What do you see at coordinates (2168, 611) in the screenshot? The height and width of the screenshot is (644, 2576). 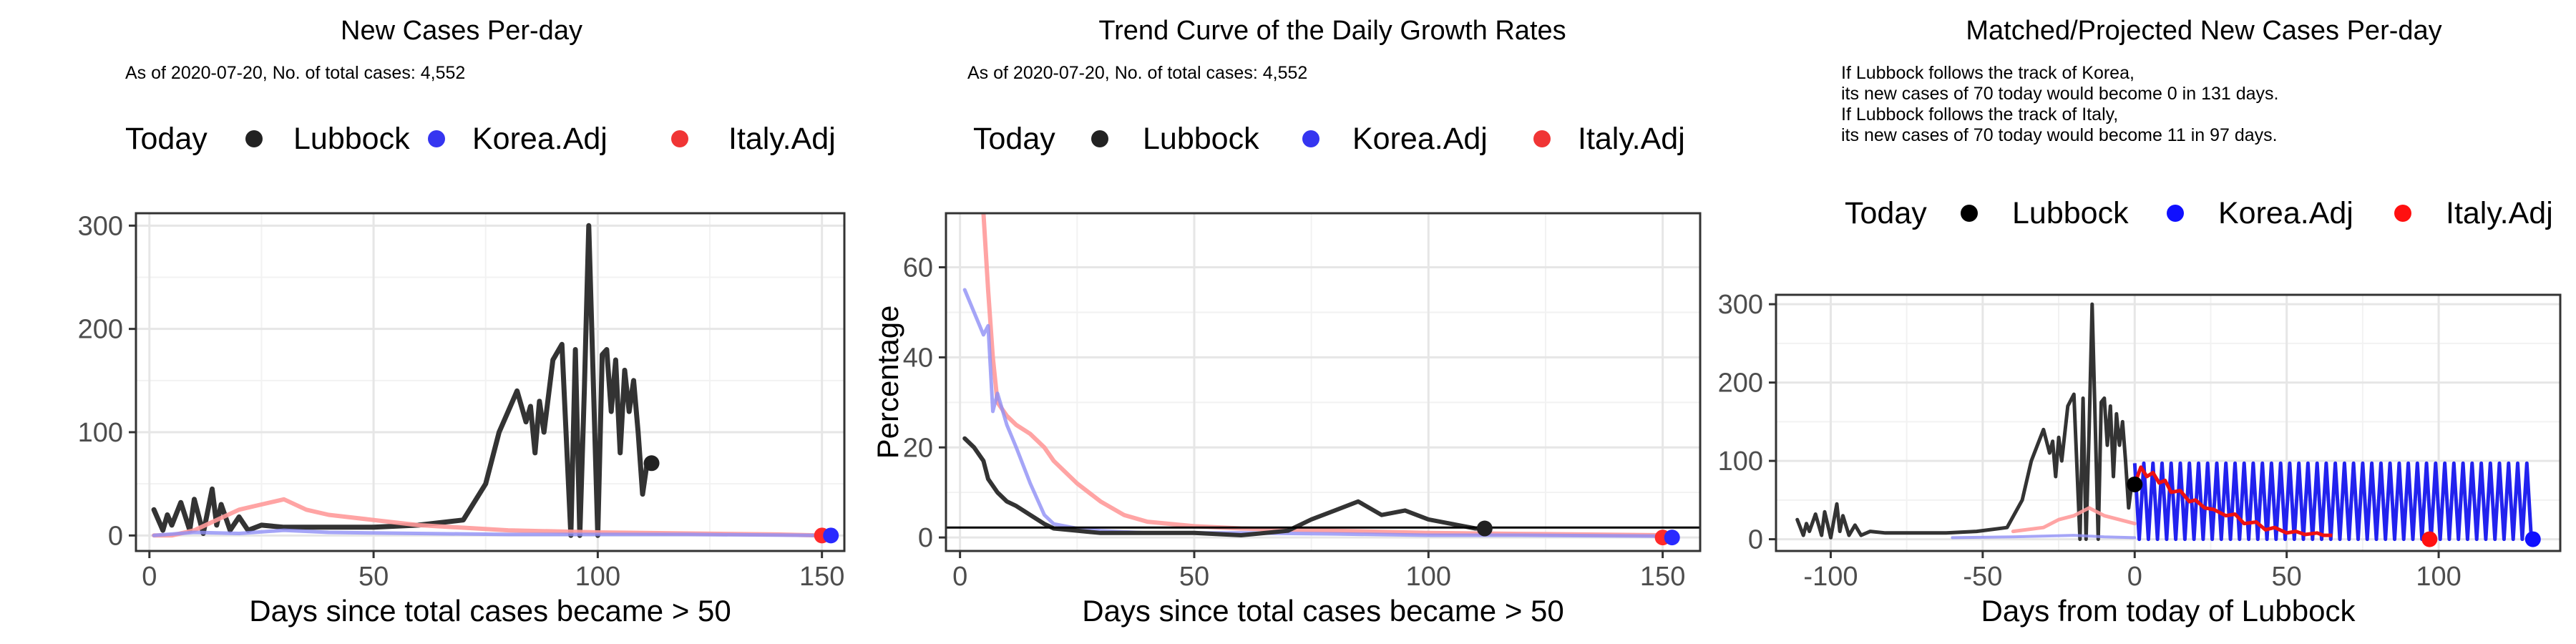 I see `x-axis-title: Days from today of Lubbock` at bounding box center [2168, 611].